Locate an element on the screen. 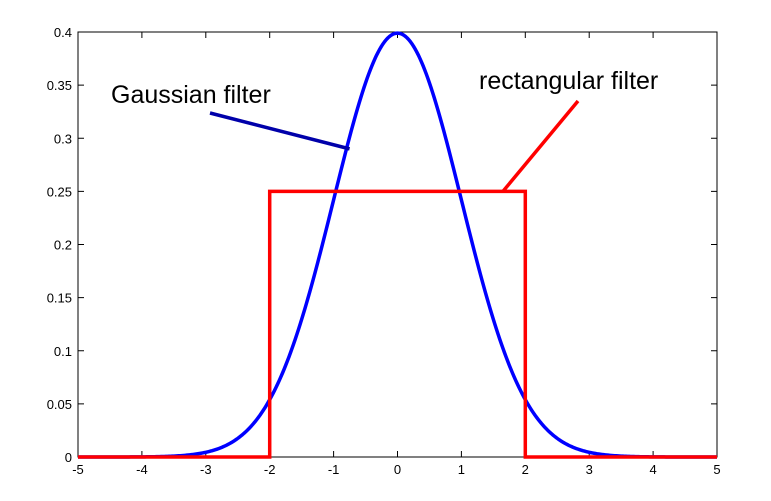  annotation-gaussian-filter: Gaussian filter is located at coordinates (191, 95).